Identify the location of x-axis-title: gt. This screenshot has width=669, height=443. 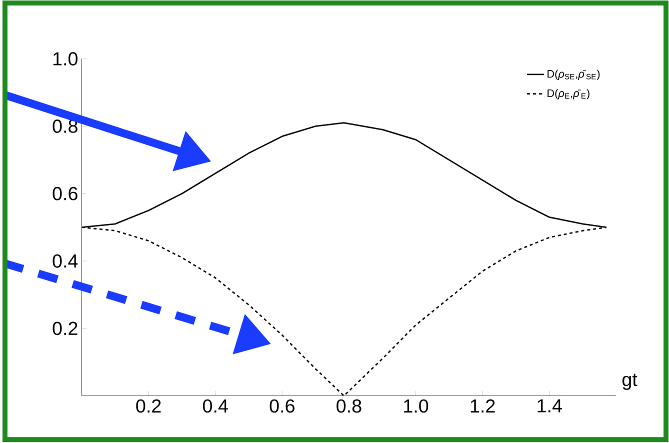
(630, 382).